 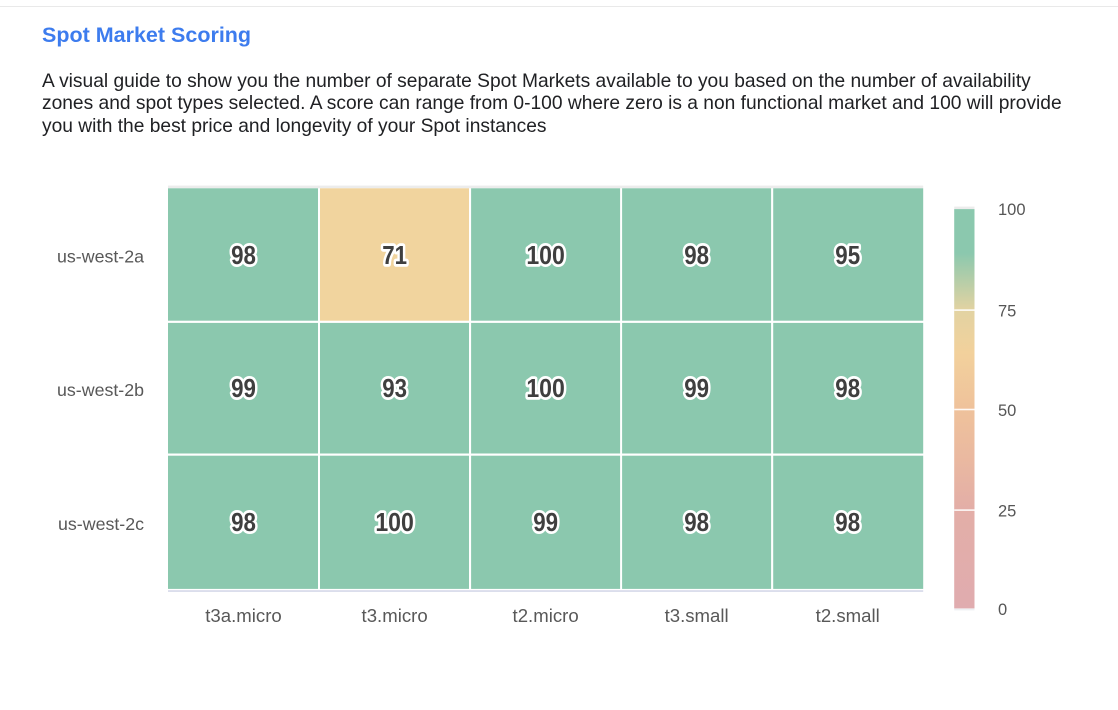 What do you see at coordinates (546, 615) in the screenshot?
I see `svg-text: t2.micro` at bounding box center [546, 615].